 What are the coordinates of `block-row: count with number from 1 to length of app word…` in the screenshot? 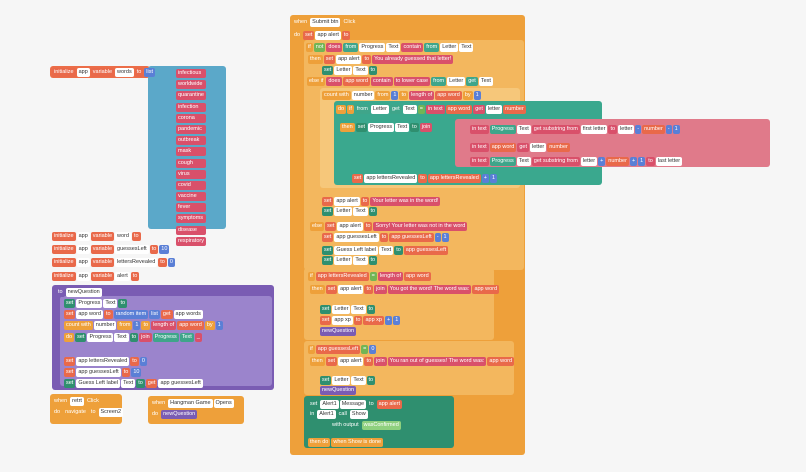 It's located at (401, 95).